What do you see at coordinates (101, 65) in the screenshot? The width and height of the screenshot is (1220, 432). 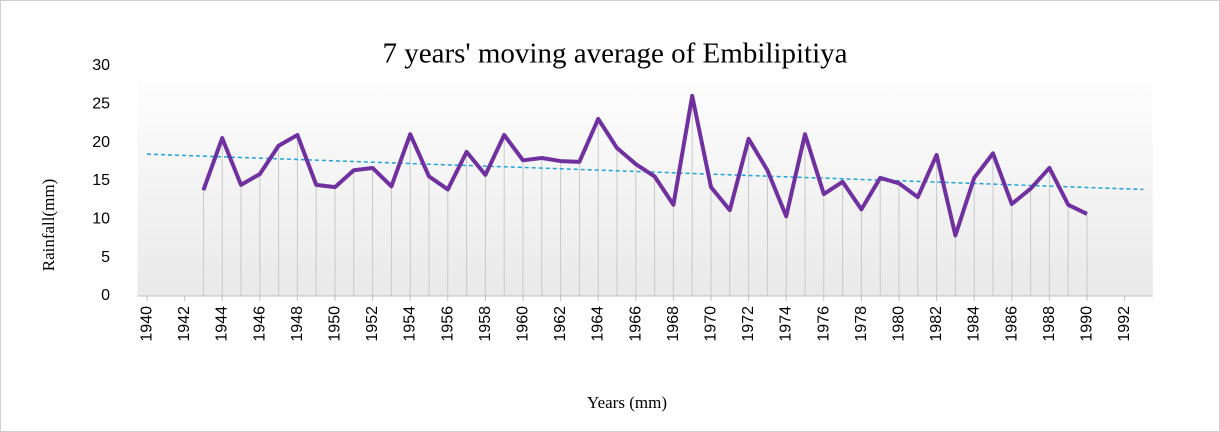 I see `y-tick-label: 30` at bounding box center [101, 65].